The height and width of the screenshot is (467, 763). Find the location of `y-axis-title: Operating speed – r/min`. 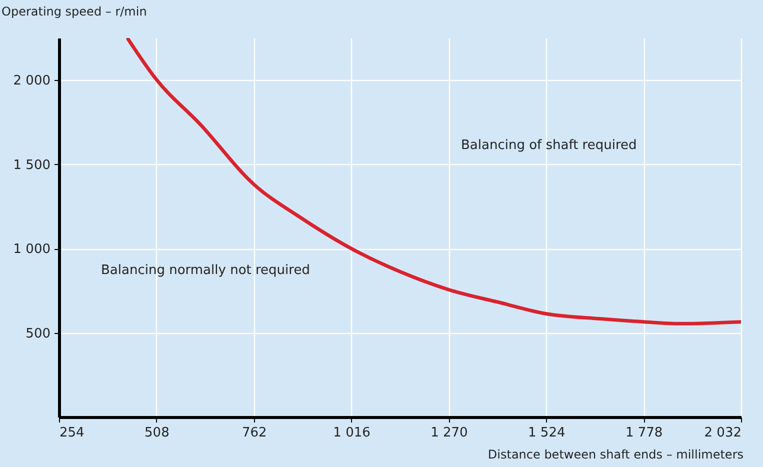

y-axis-title: Operating speed – r/min is located at coordinates (74, 11).